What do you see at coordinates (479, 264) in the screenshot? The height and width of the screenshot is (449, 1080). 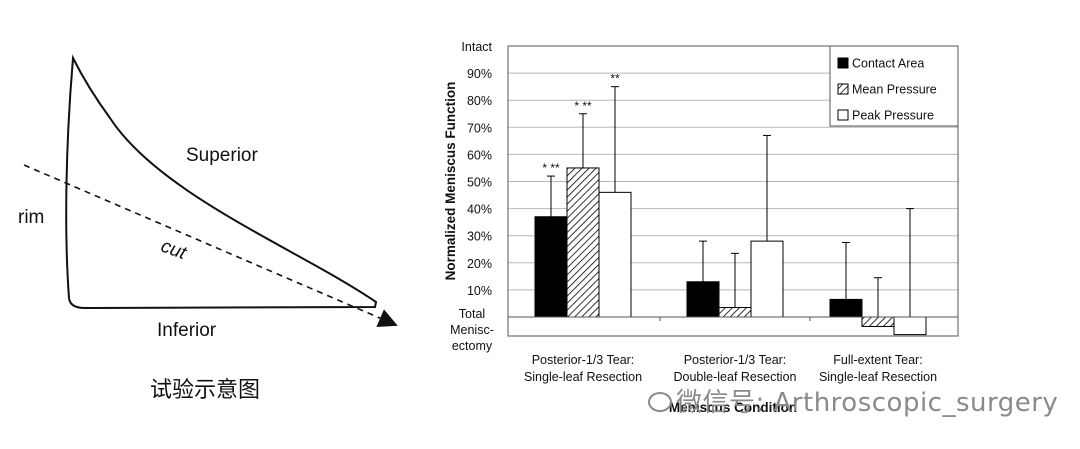 I see `y-tick-label: 20%` at bounding box center [479, 264].